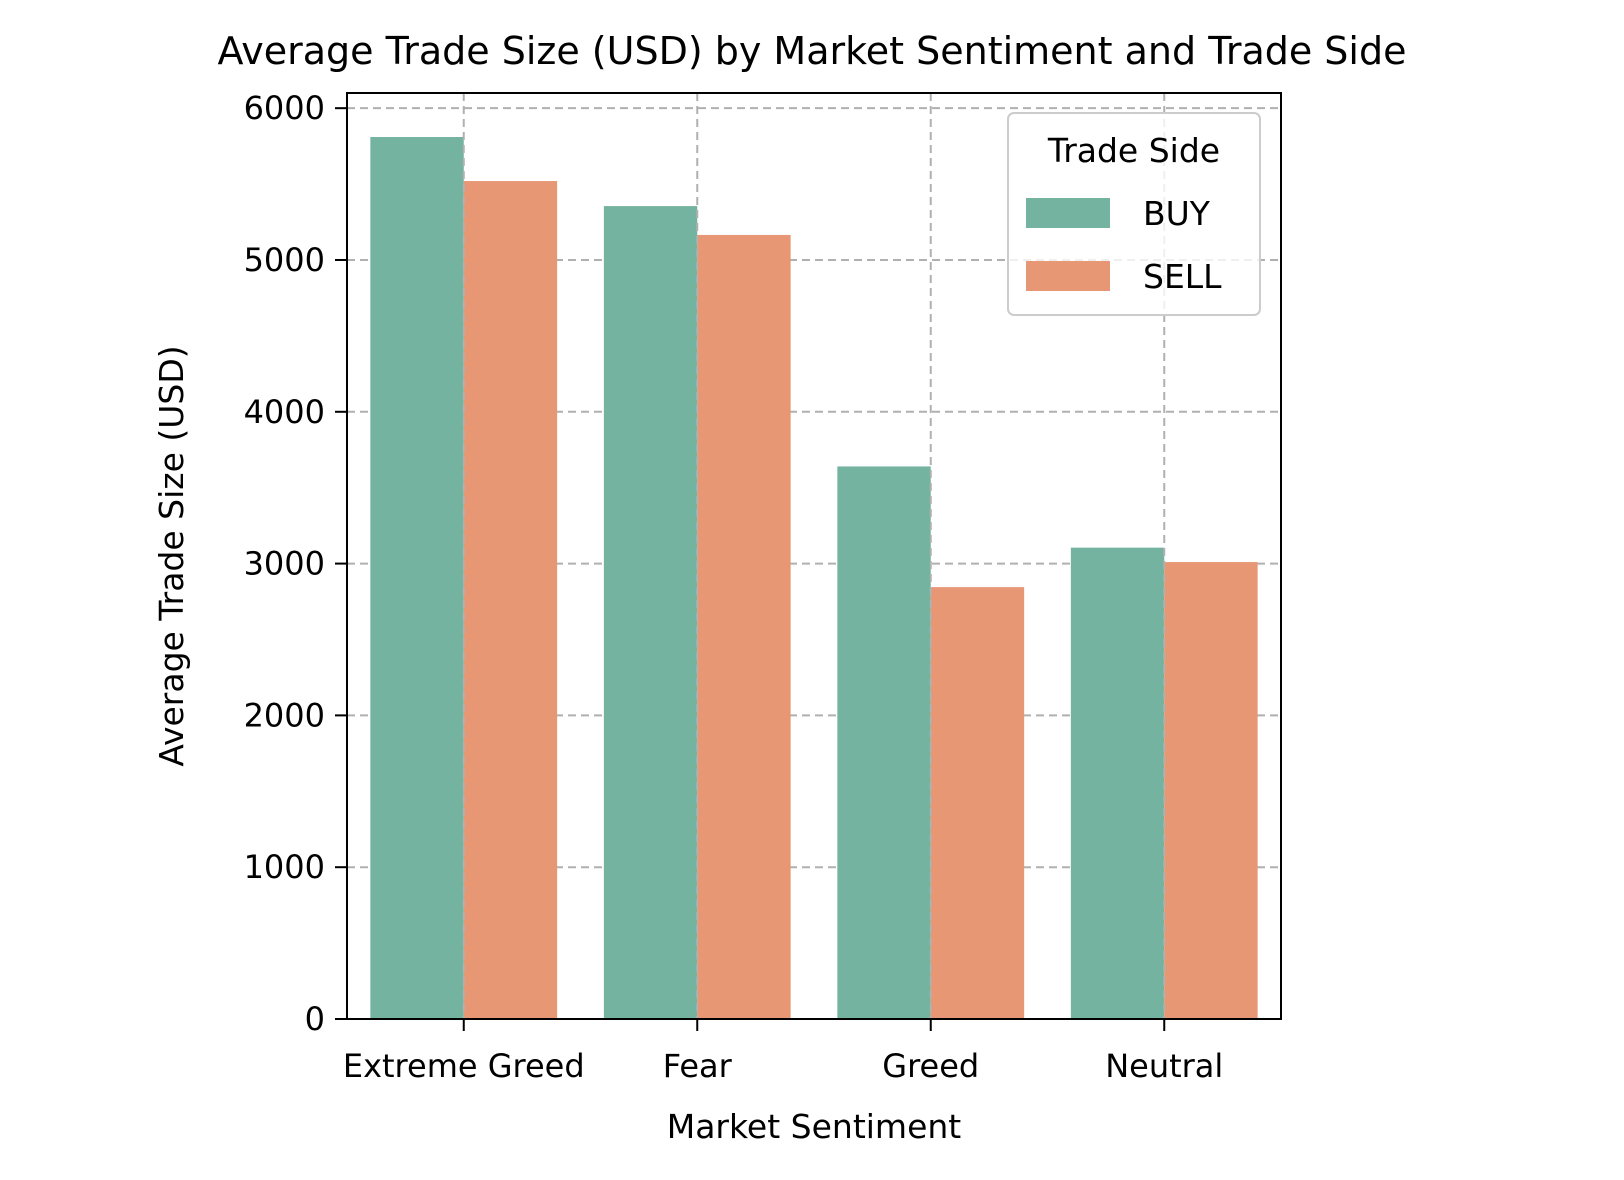 Image resolution: width=1624 pixels, height=1180 pixels. What do you see at coordinates (1177, 213) in the screenshot?
I see `legend-label-buy: BUY` at bounding box center [1177, 213].